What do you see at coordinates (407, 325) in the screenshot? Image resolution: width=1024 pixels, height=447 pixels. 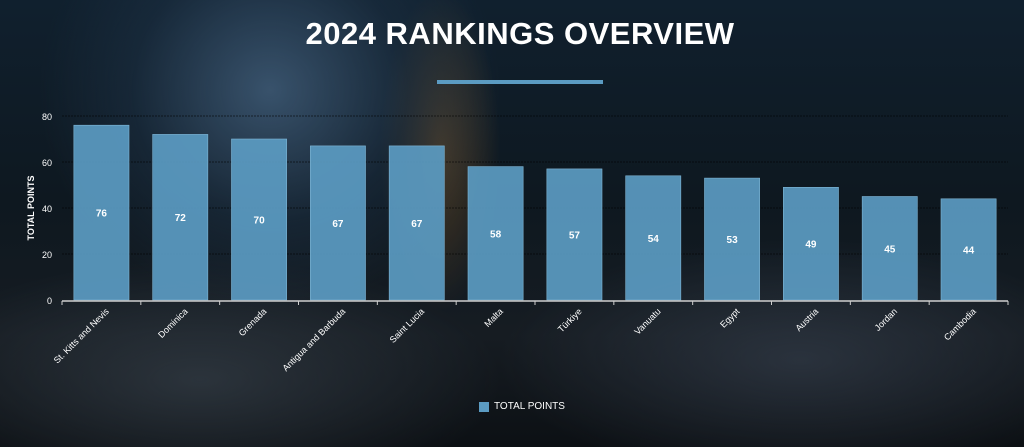 I see `x-tick-label: Saint Lucia` at bounding box center [407, 325].